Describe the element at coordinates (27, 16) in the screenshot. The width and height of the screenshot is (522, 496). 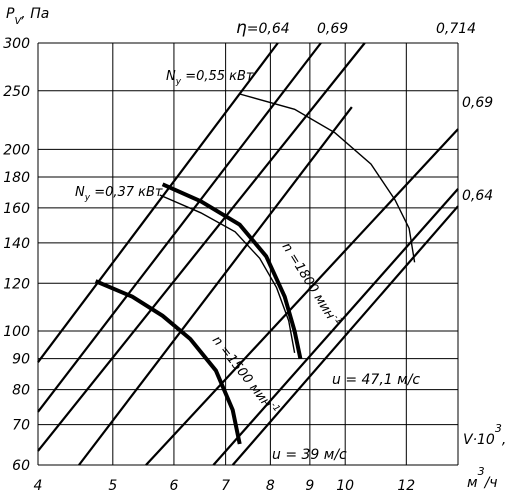
I see `y-axis-label: PV, Па` at that location.